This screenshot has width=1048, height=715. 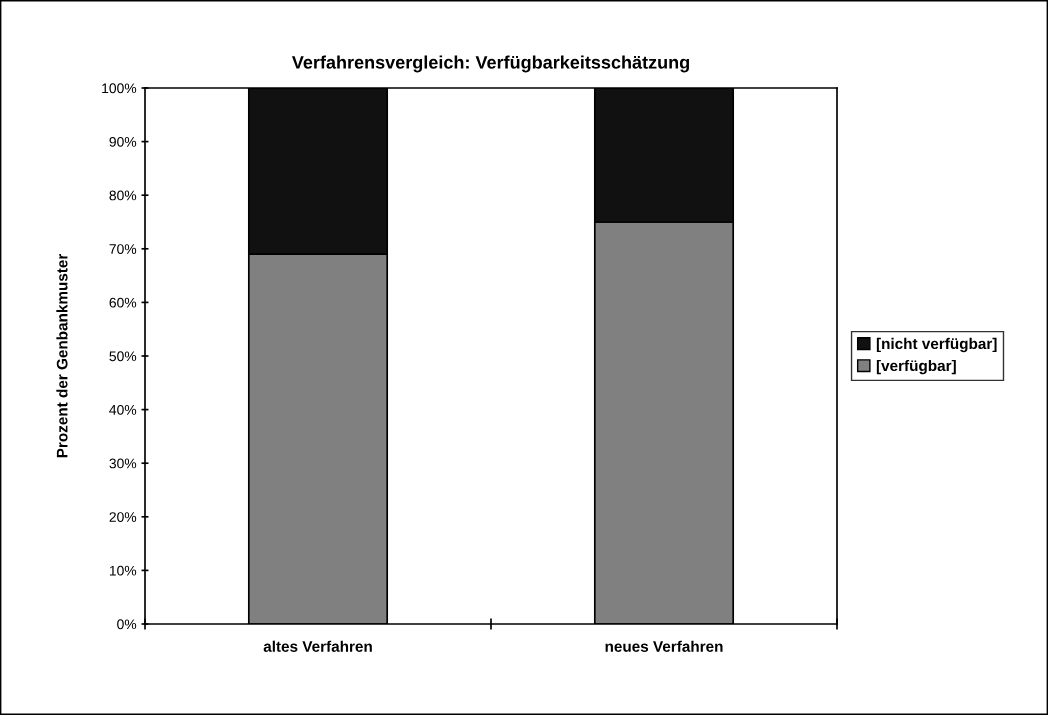 I want to click on y-axis-title: Prozent der Genbankmuster, so click(x=62, y=355).